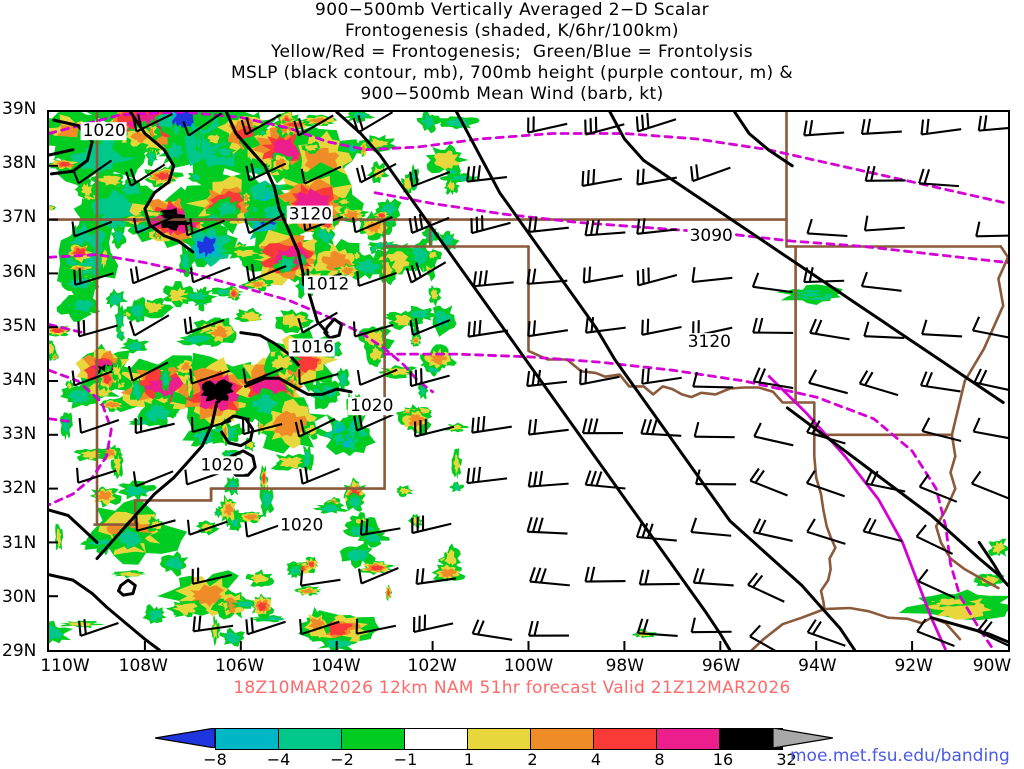  I want to click on y-tick-31N: 31N, so click(19, 543).